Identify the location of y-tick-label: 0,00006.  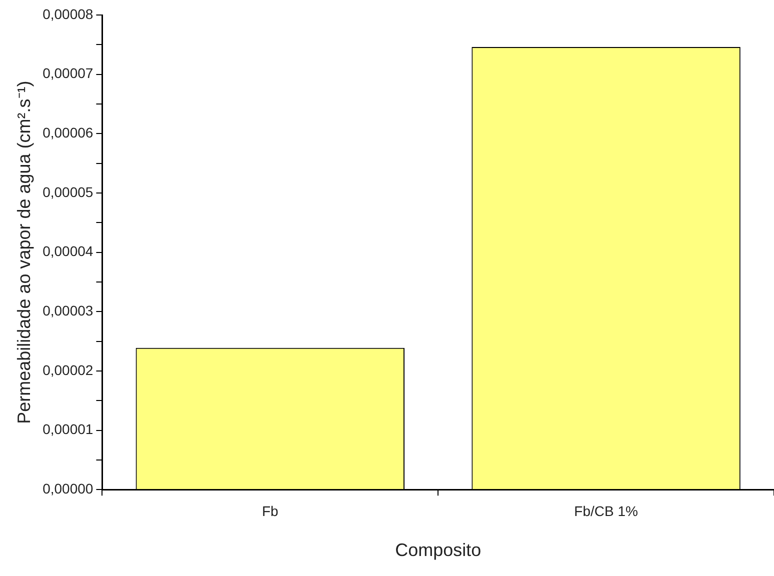
(68, 132).